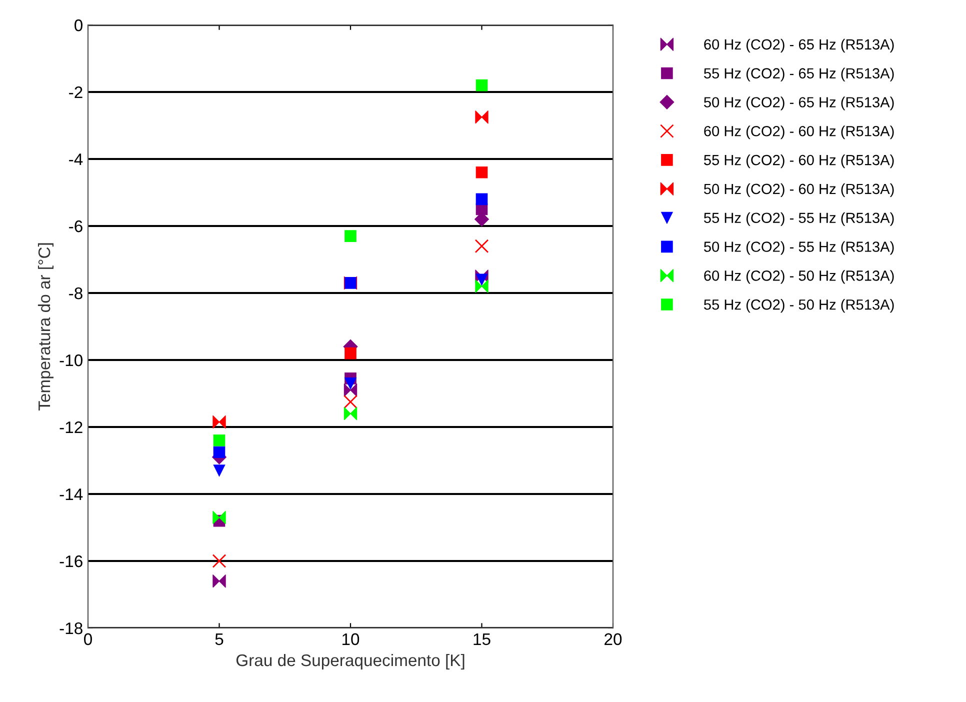 The image size is (966, 702). I want to click on legend-label: 50 Hz (CO2) - 65 Hz (R513A), so click(799, 103).